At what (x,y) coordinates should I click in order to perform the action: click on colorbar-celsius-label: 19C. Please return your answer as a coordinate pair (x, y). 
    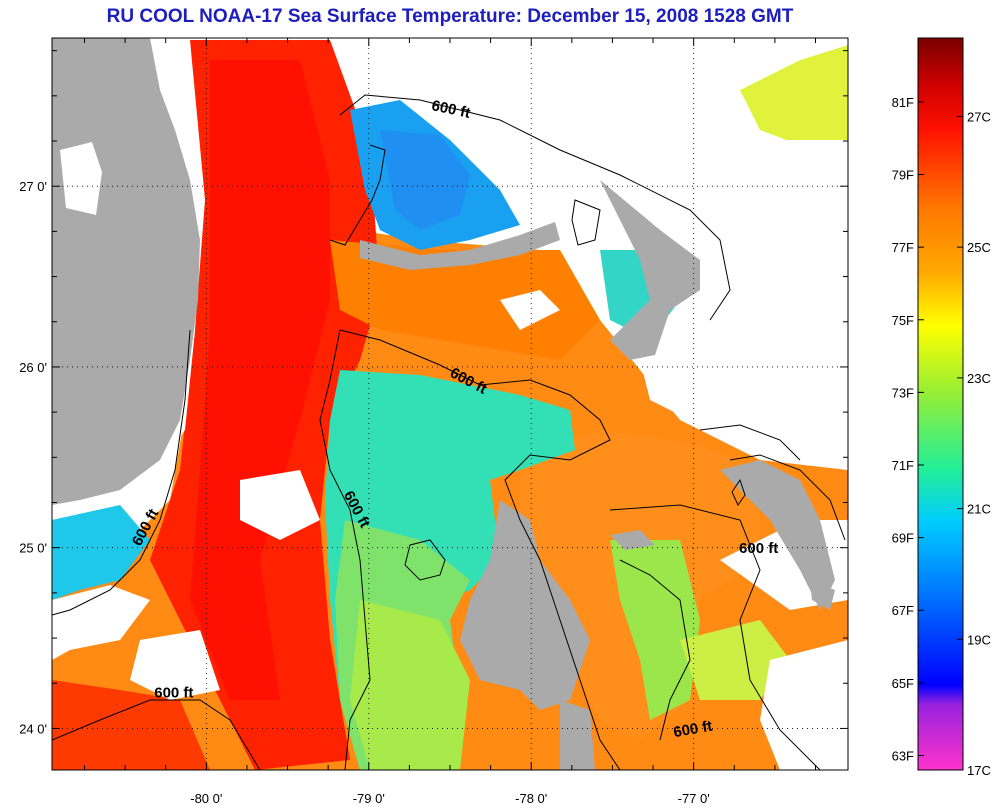
    Looking at the image, I should click on (979, 639).